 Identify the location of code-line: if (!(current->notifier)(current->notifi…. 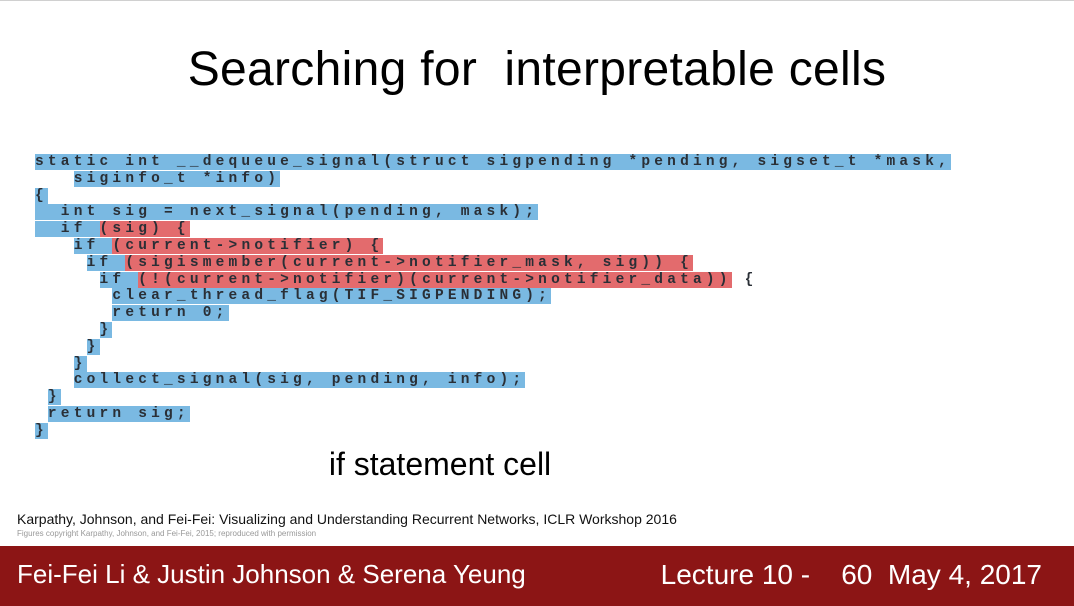
(493, 280).